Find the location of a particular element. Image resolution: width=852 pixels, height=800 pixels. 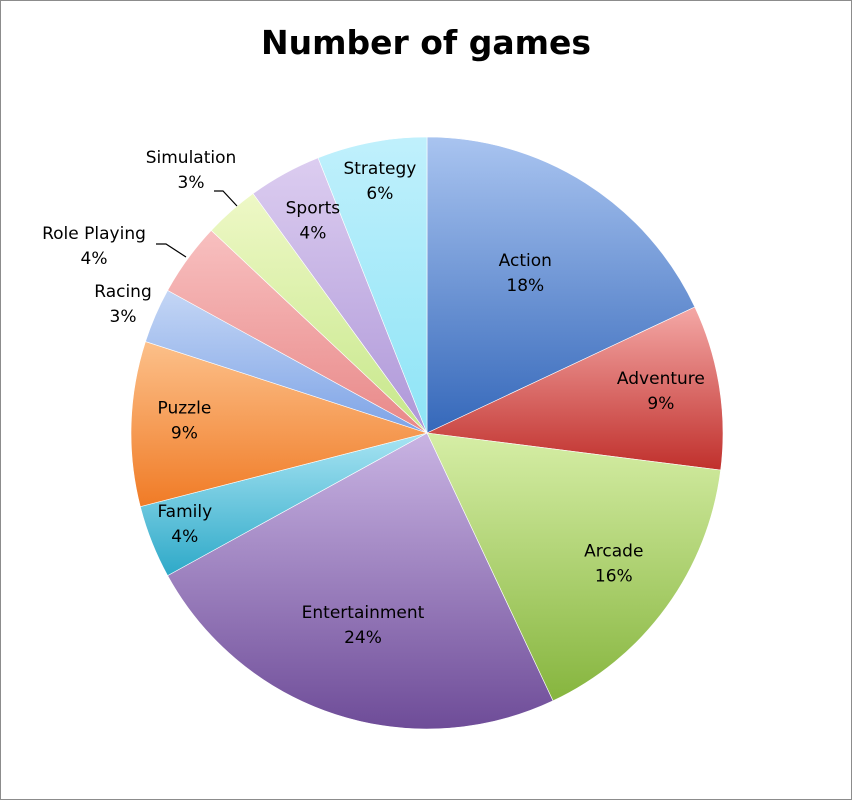

slice-label-strategy: Strategy is located at coordinates (379, 169).